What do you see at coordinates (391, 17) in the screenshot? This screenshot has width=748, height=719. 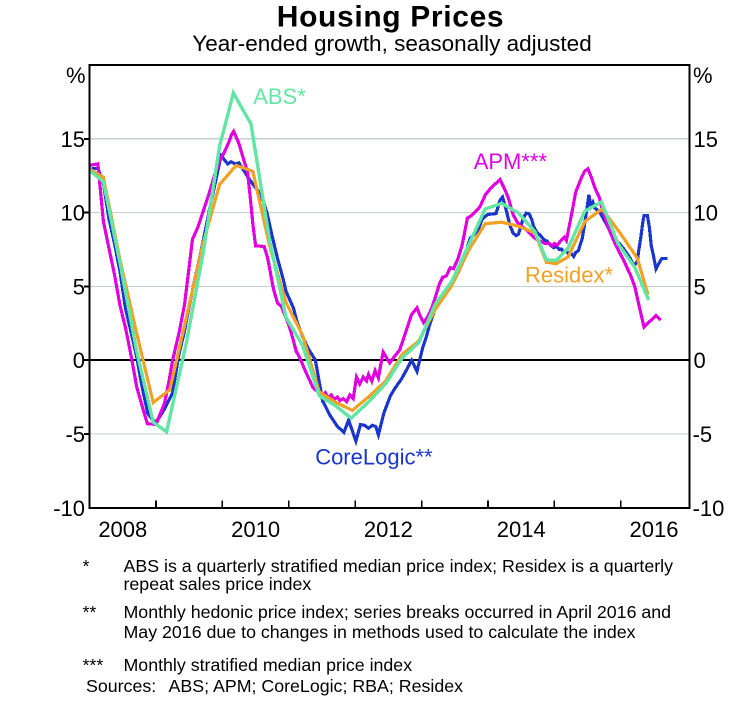 I see `svg-text: Housing Prices` at bounding box center [391, 17].